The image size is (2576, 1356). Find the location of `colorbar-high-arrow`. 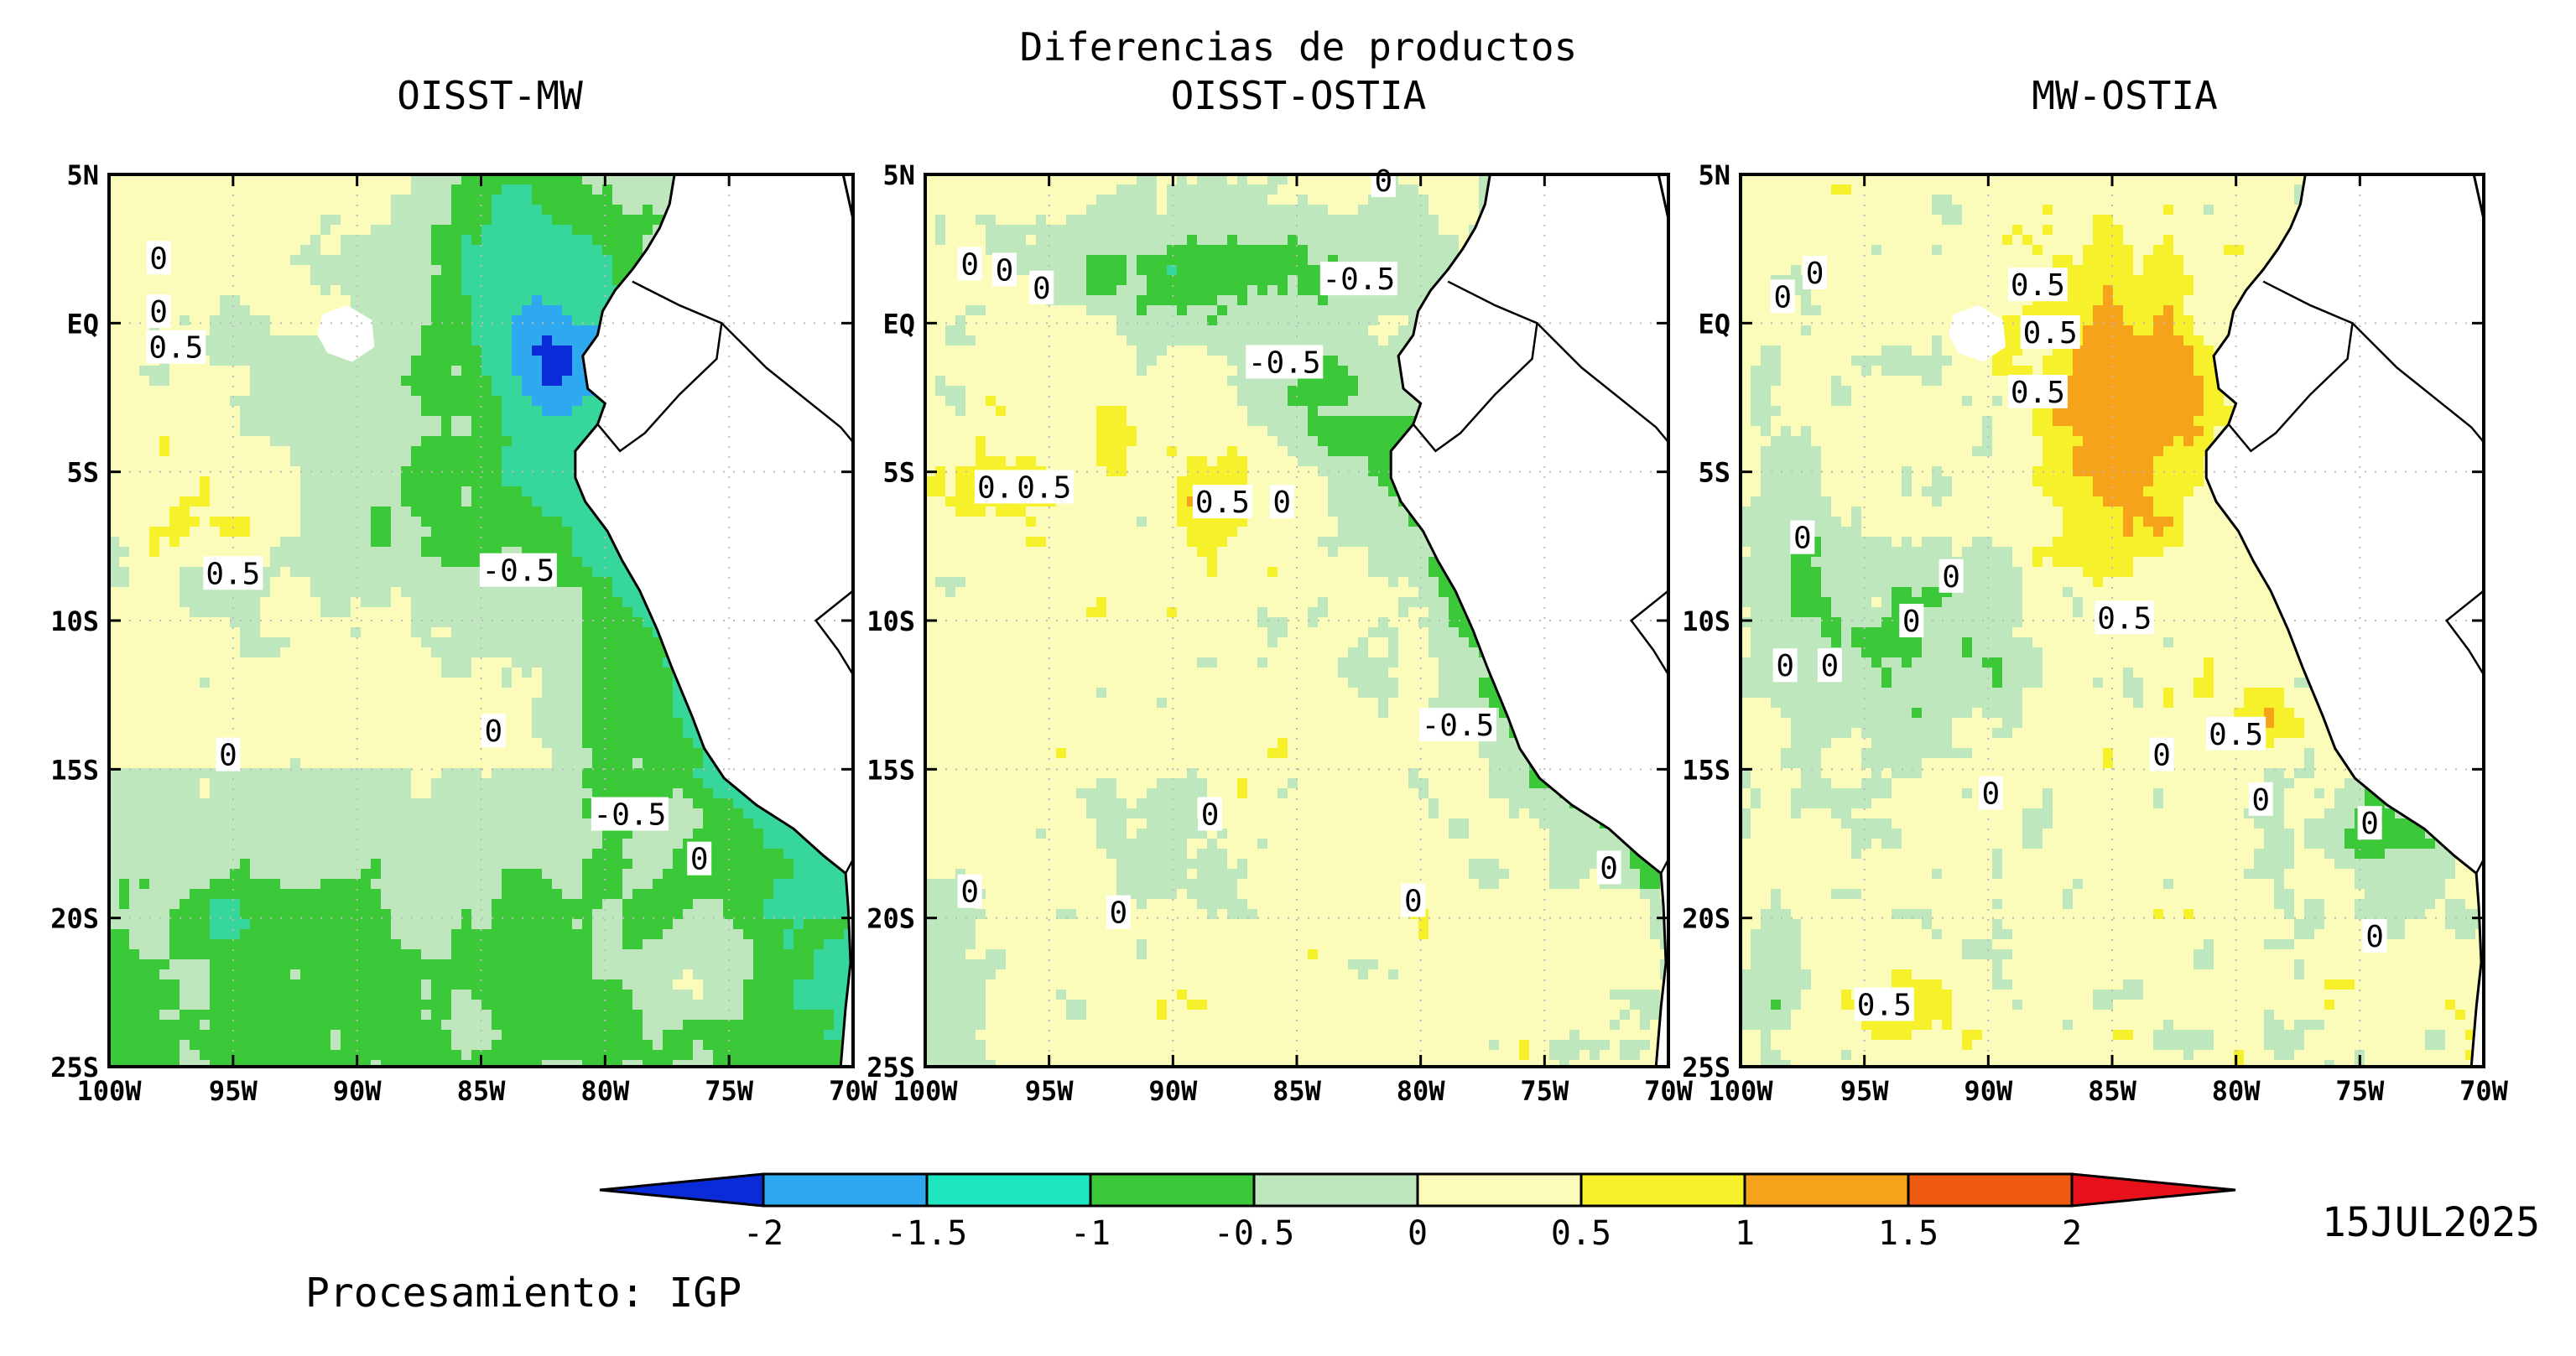

colorbar-high-arrow is located at coordinates (2153, 1190).